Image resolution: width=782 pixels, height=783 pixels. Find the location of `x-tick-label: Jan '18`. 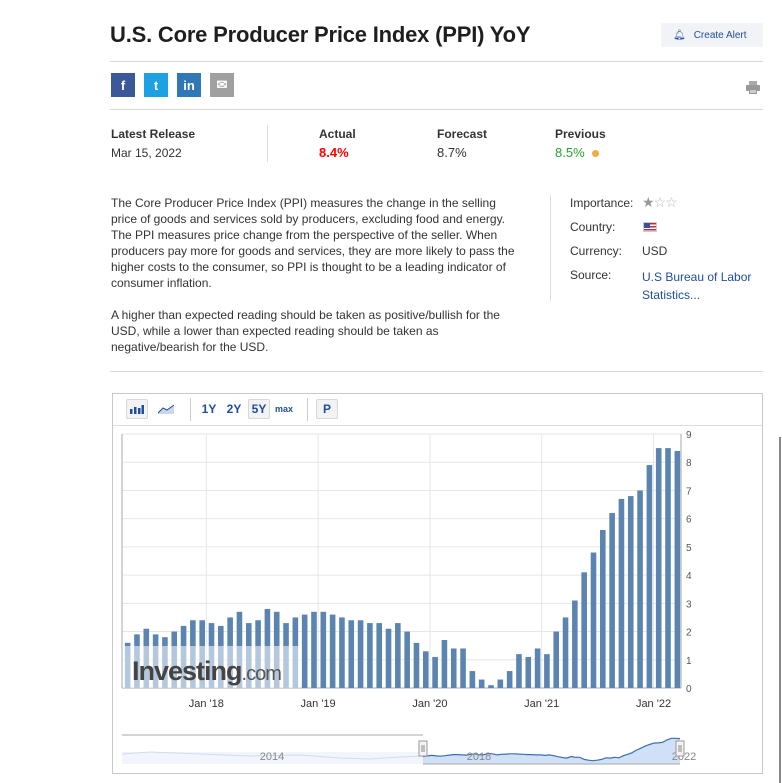

x-tick-label: Jan '18 is located at coordinates (206, 704).